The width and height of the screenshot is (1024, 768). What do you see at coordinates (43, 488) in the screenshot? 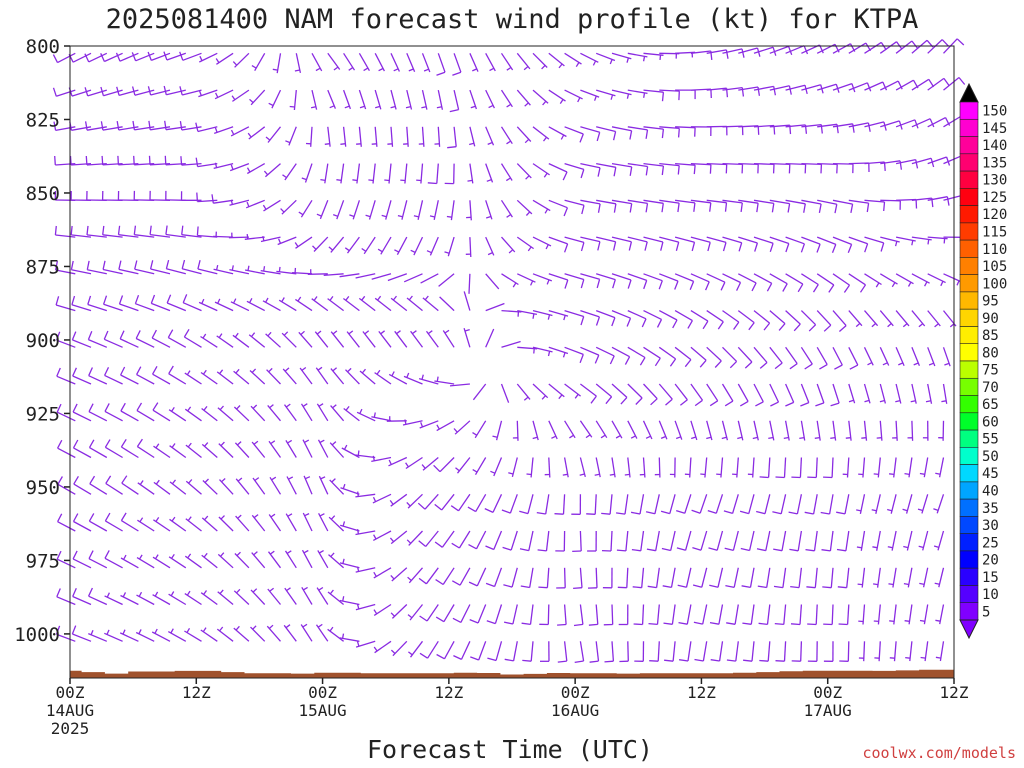
I see `y-tick-label: 950` at bounding box center [43, 488].